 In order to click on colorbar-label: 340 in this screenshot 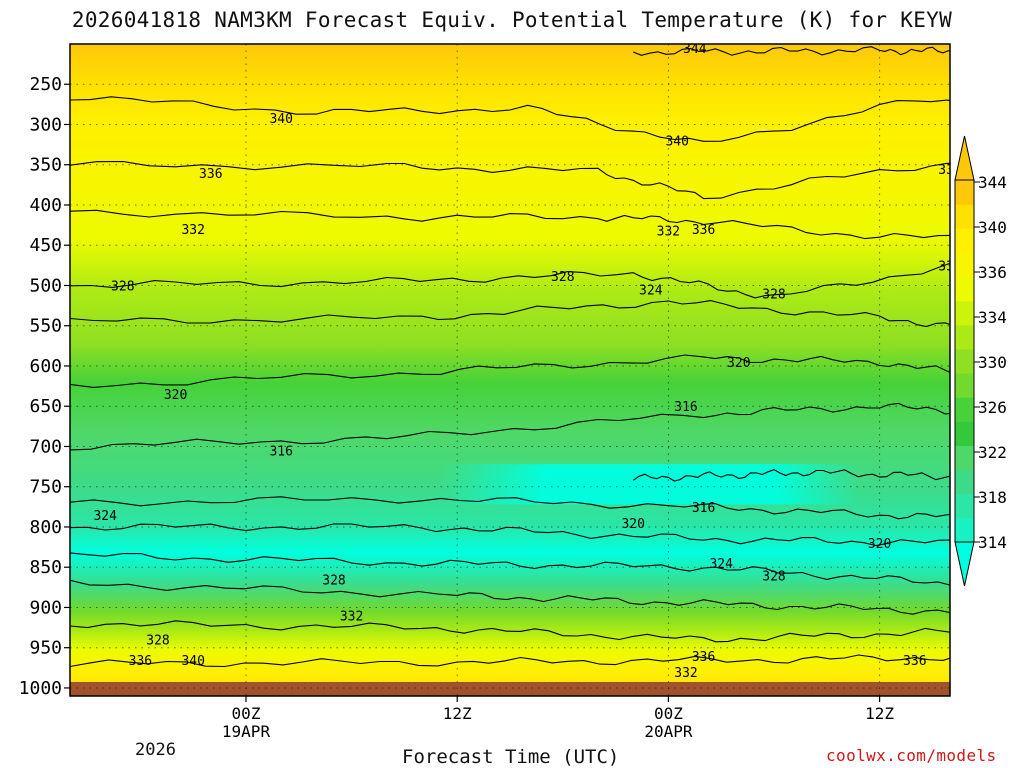, I will do `click(992, 227)`.